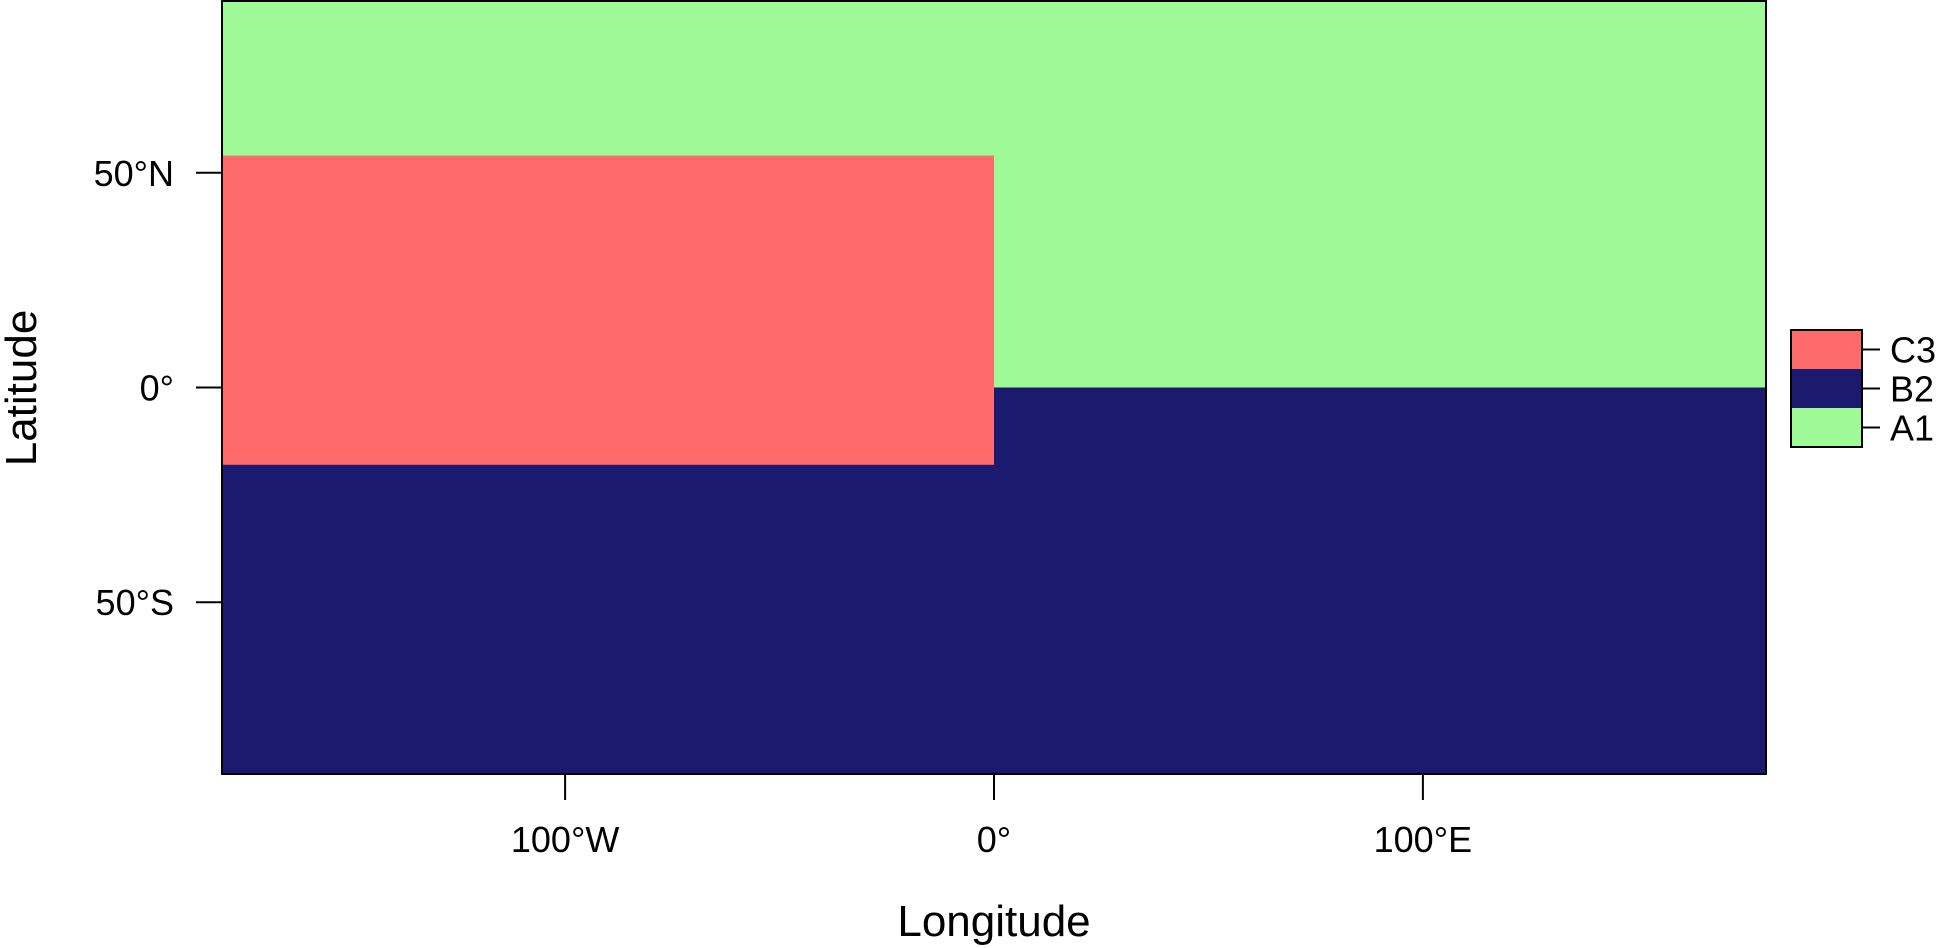  What do you see at coordinates (1423, 839) in the screenshot?
I see `x-tick-label: 100°E` at bounding box center [1423, 839].